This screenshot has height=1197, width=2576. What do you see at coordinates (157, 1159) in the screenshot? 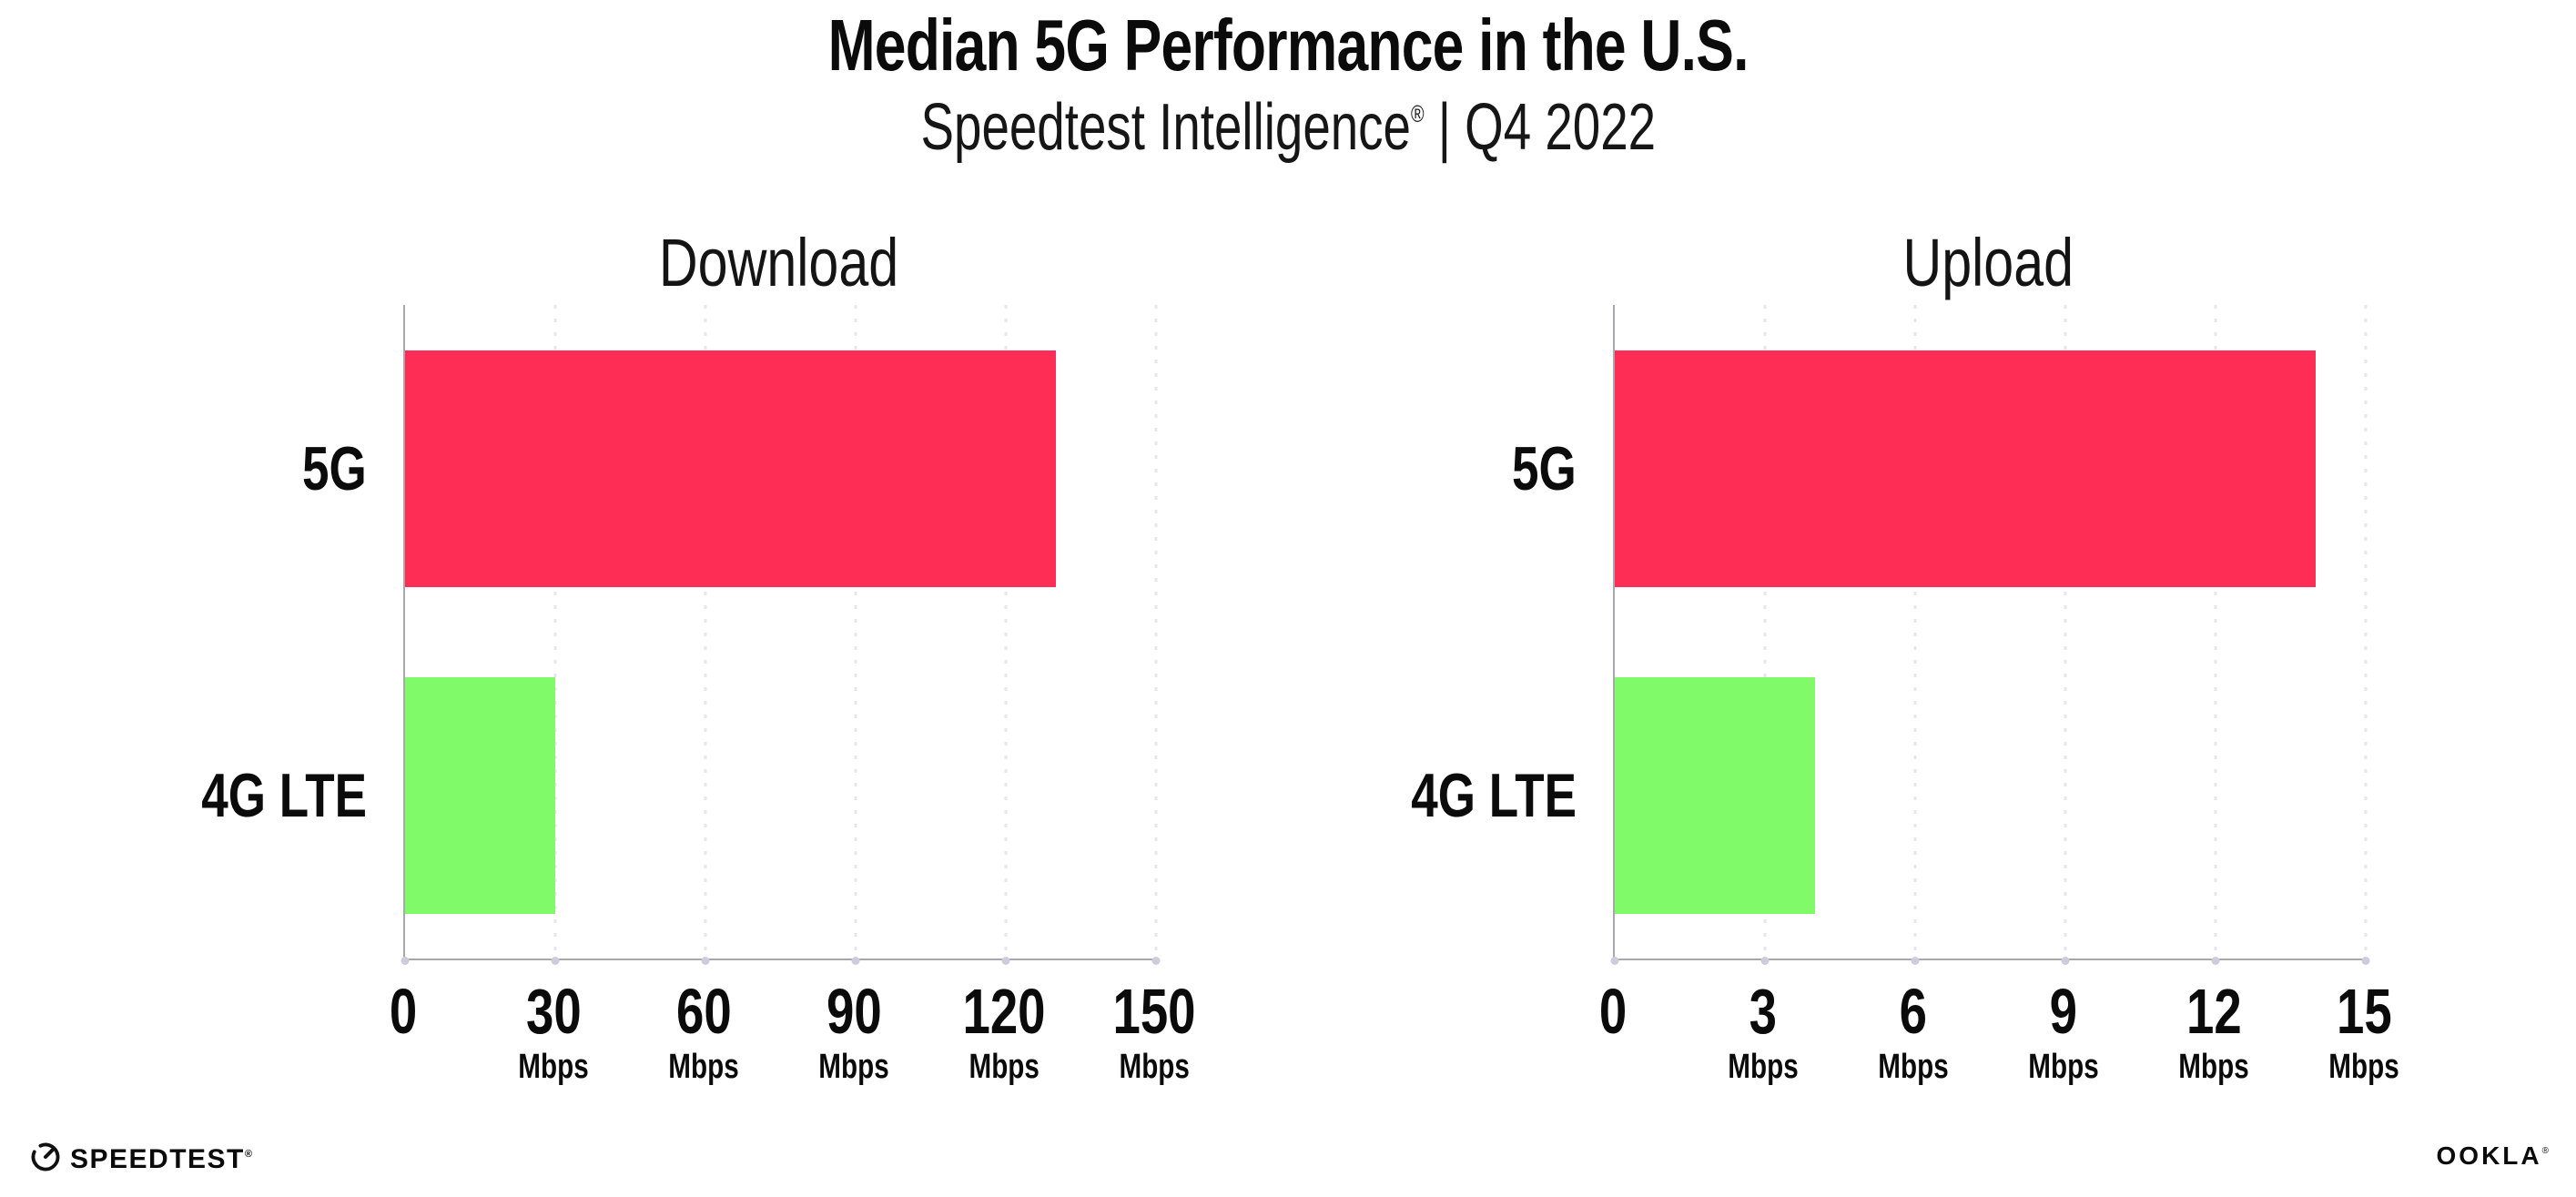
I see `speedtest-logo-text: SPEEDTEST` at bounding box center [157, 1159].